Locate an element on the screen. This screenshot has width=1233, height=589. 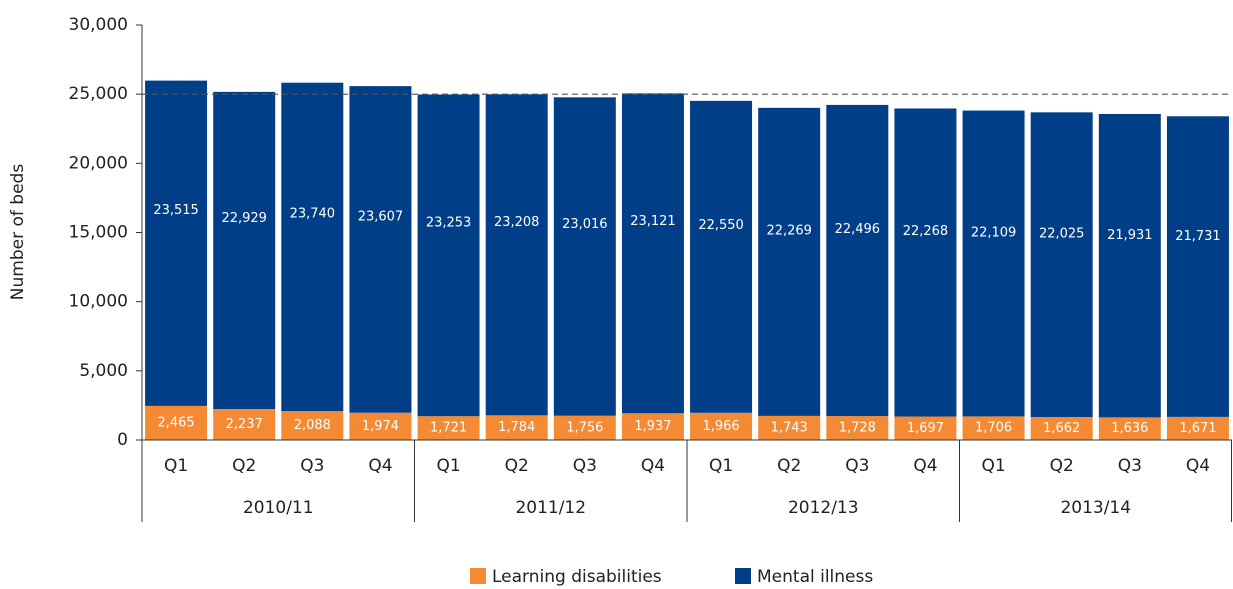
y-tick-label: 25,000 is located at coordinates (98, 94).